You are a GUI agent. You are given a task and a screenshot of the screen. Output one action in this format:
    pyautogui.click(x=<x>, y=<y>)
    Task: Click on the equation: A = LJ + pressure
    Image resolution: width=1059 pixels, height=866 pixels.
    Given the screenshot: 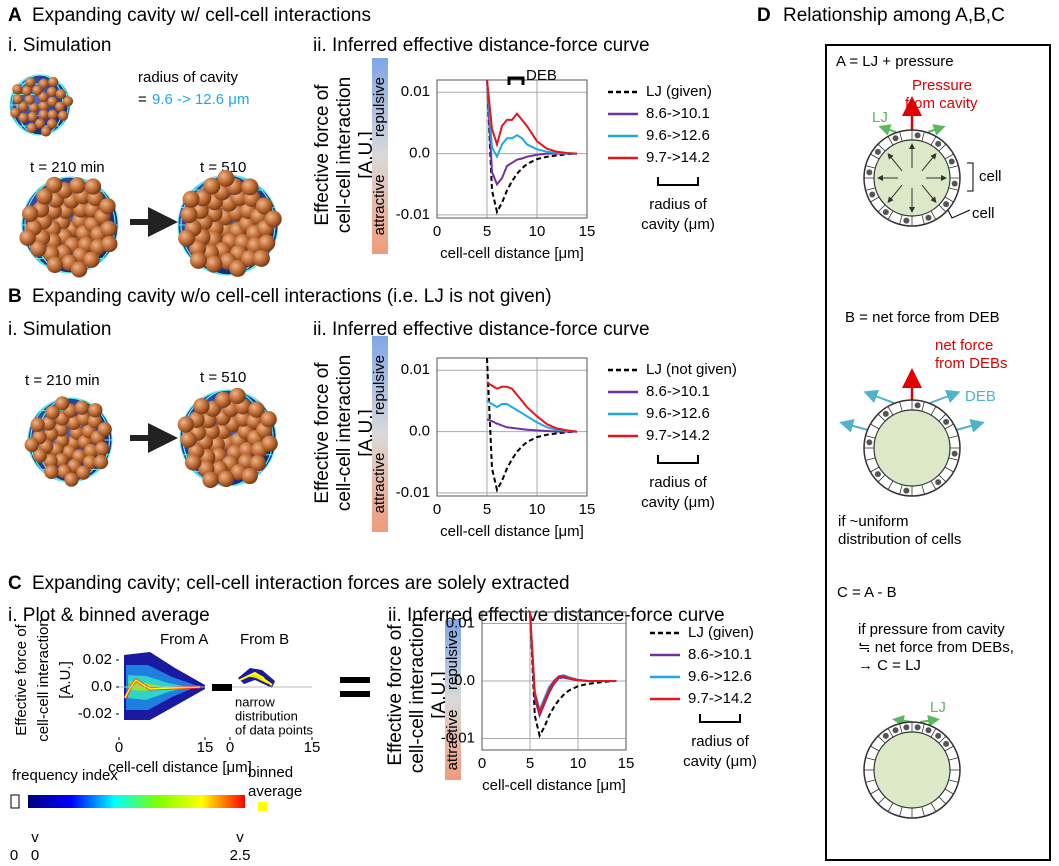 What is the action you would take?
    pyautogui.click(x=895, y=61)
    